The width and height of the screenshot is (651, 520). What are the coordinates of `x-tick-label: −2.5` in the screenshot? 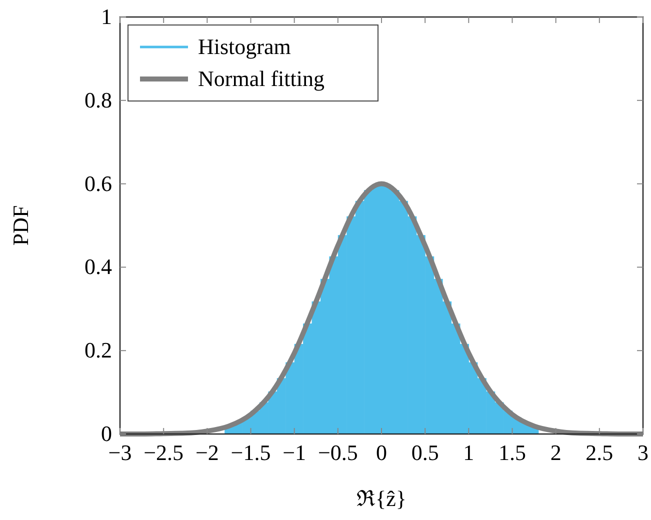 It's located at (164, 452).